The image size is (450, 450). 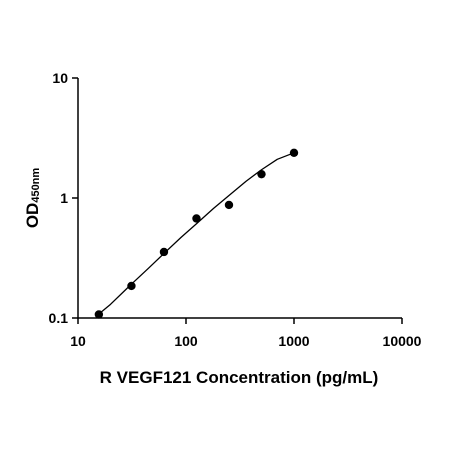 I want to click on x-tick-label: 10000, so click(x=402, y=341).